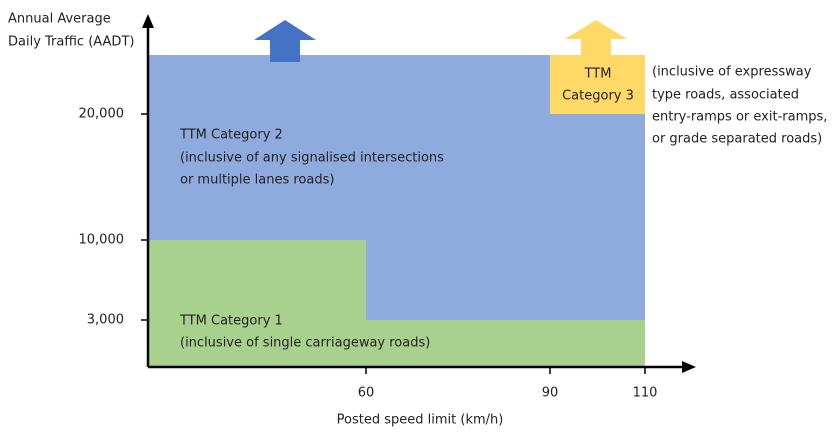 This screenshot has width=840, height=437. What do you see at coordinates (732, 72) in the screenshot?
I see `region-description: (inclusive of expressway` at bounding box center [732, 72].